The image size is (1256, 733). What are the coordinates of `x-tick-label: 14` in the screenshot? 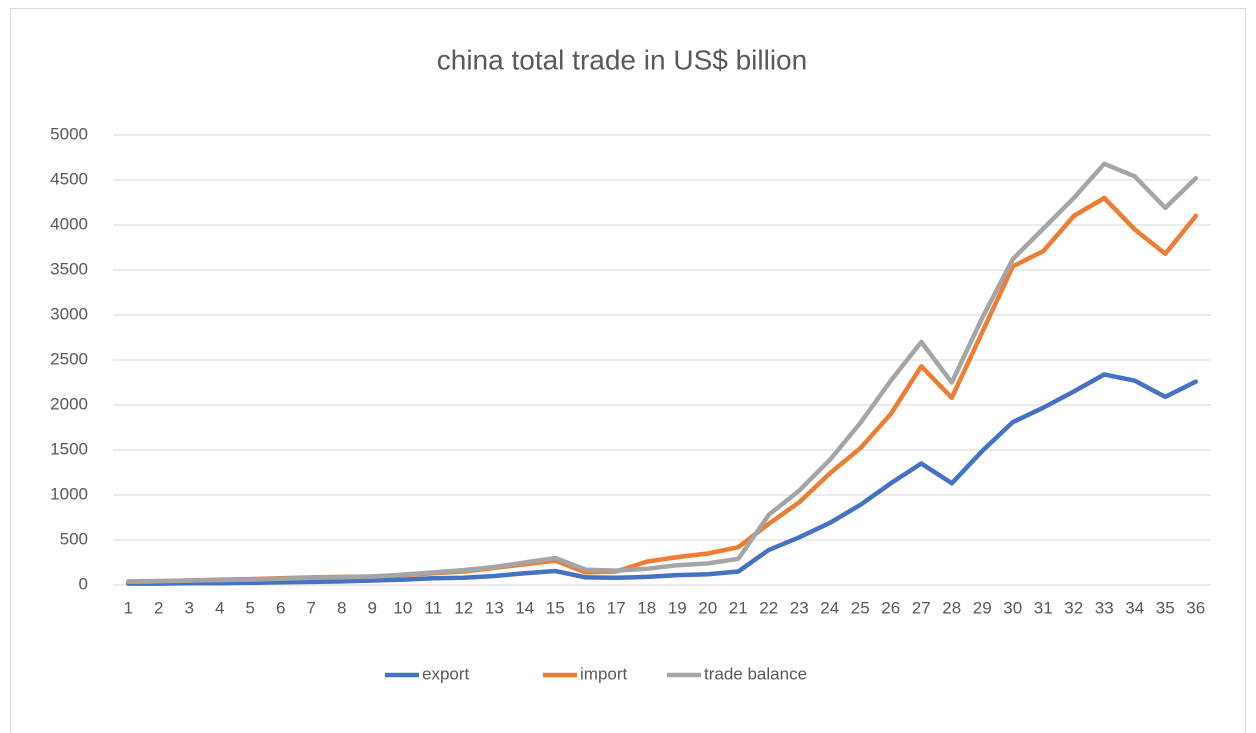 It's located at (524, 607).